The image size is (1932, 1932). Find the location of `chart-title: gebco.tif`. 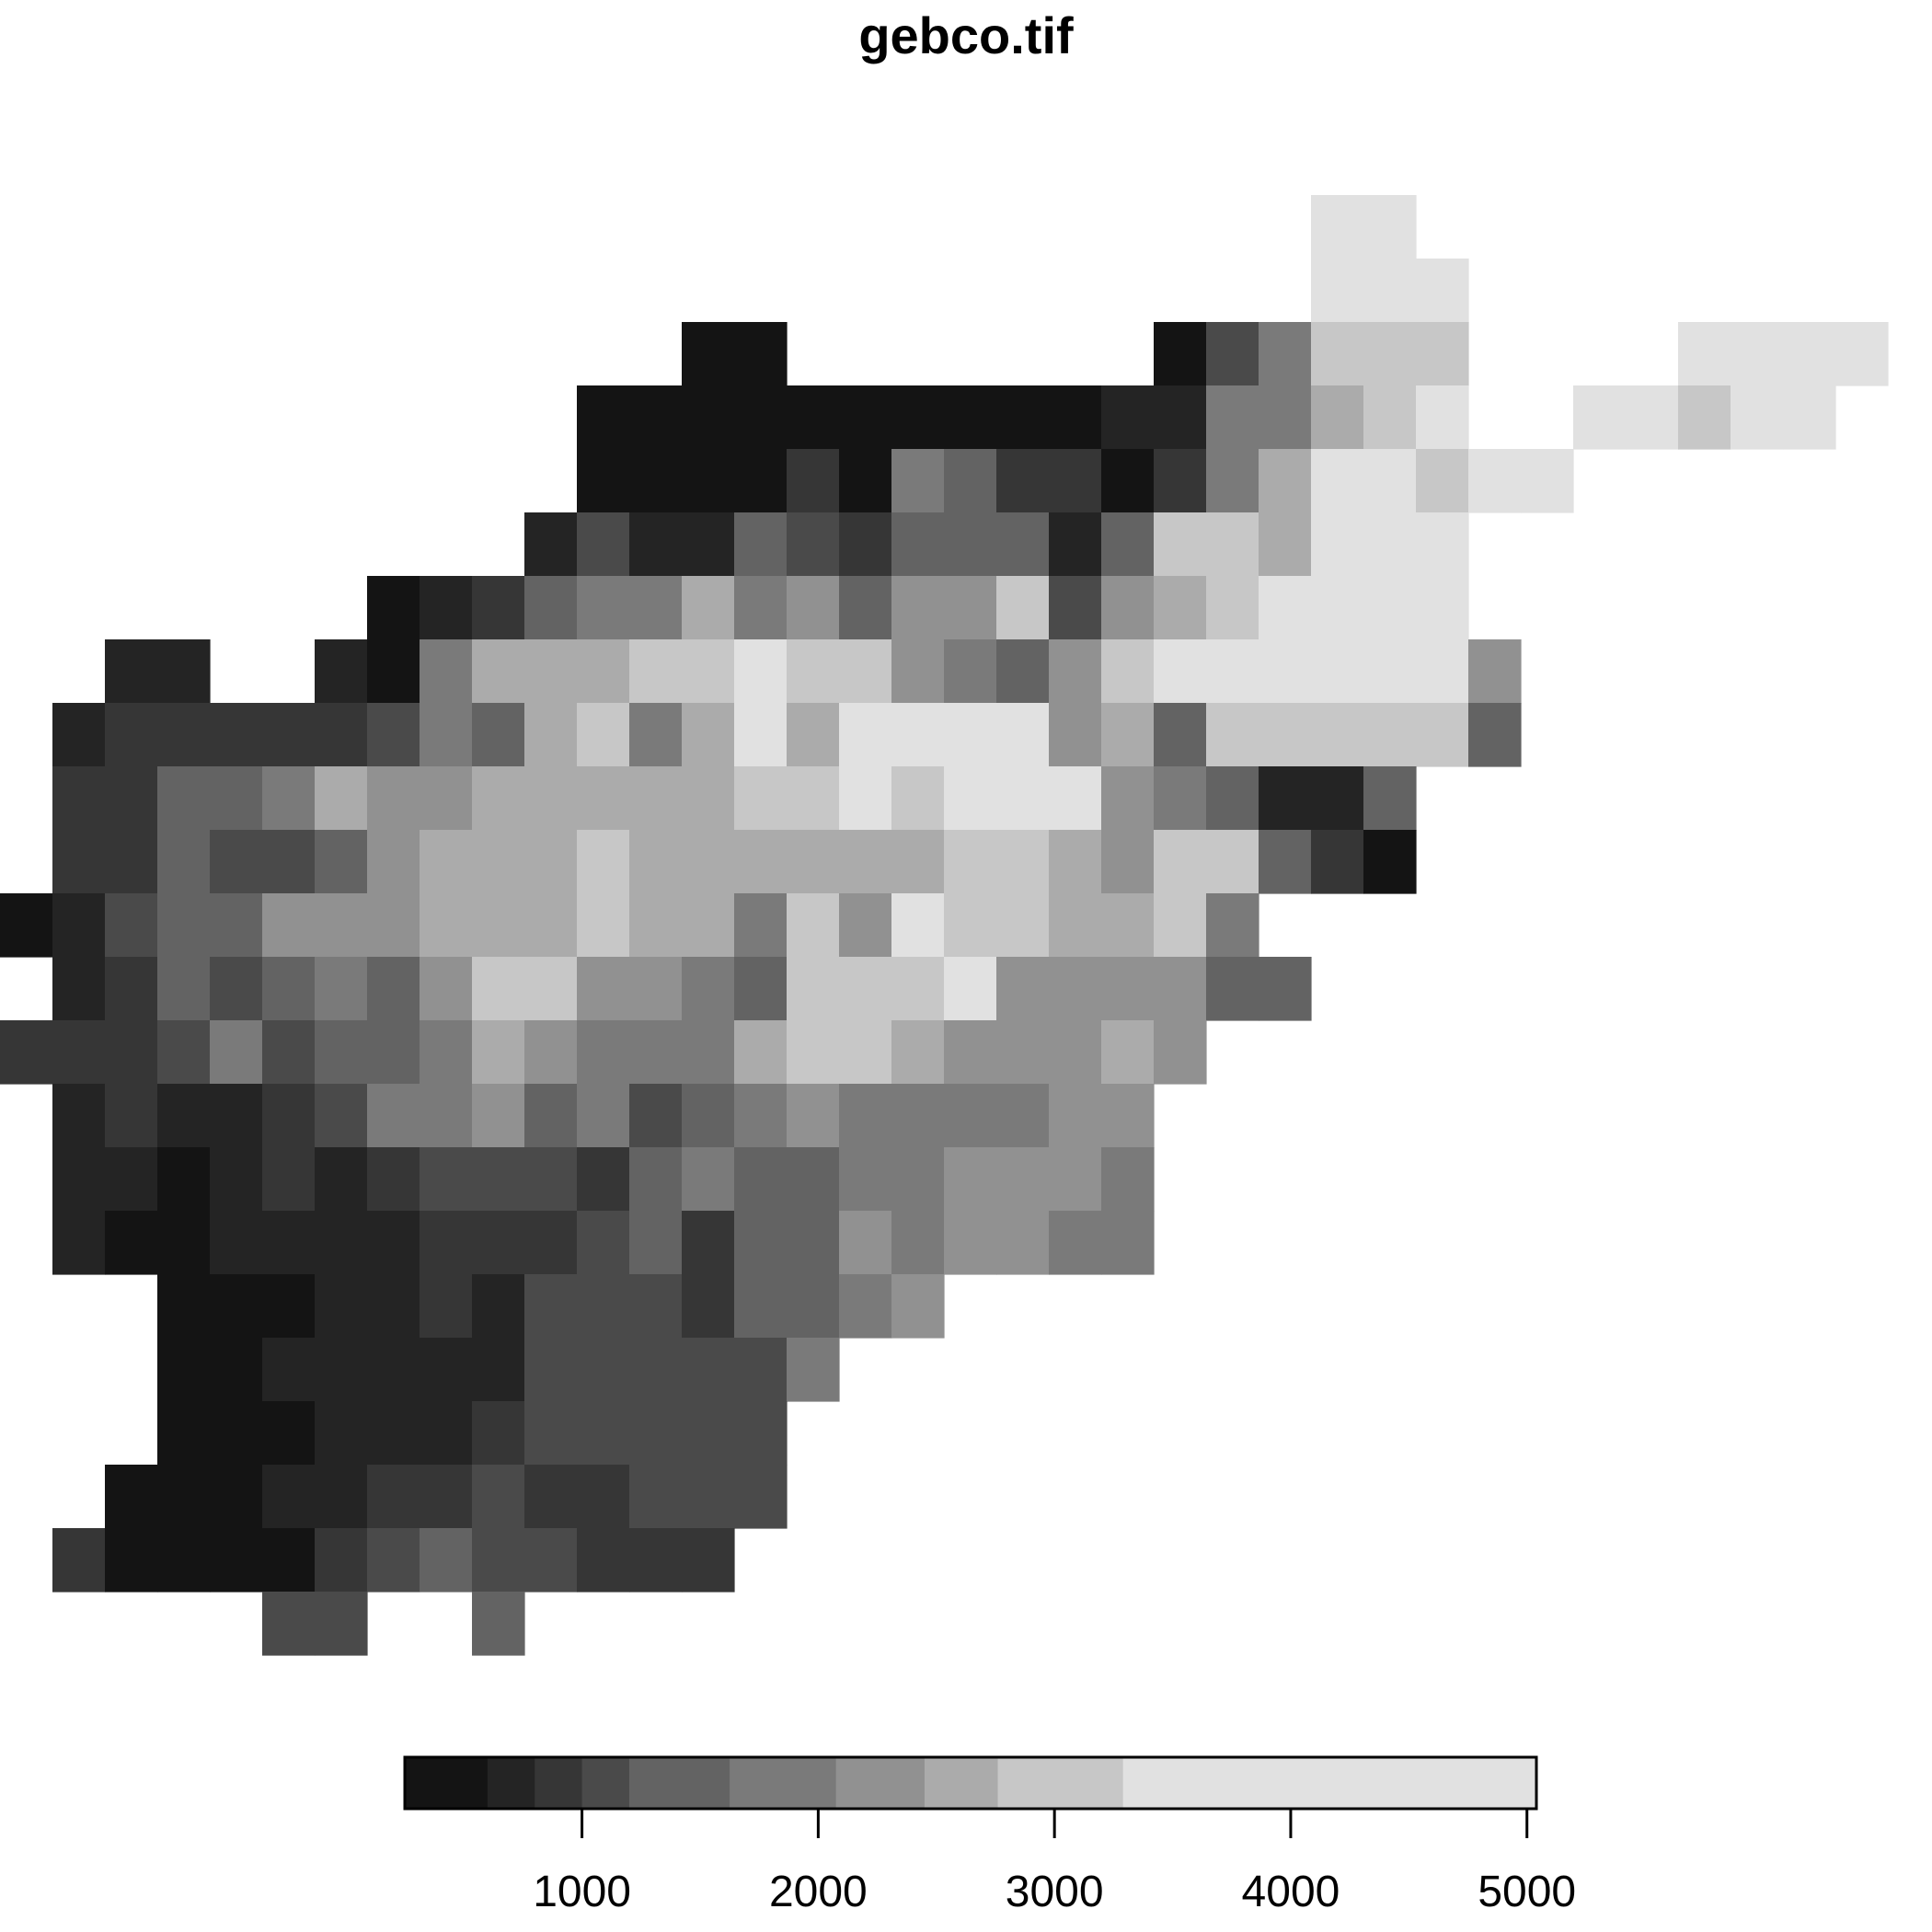

chart-title: gebco.tif is located at coordinates (966, 35).